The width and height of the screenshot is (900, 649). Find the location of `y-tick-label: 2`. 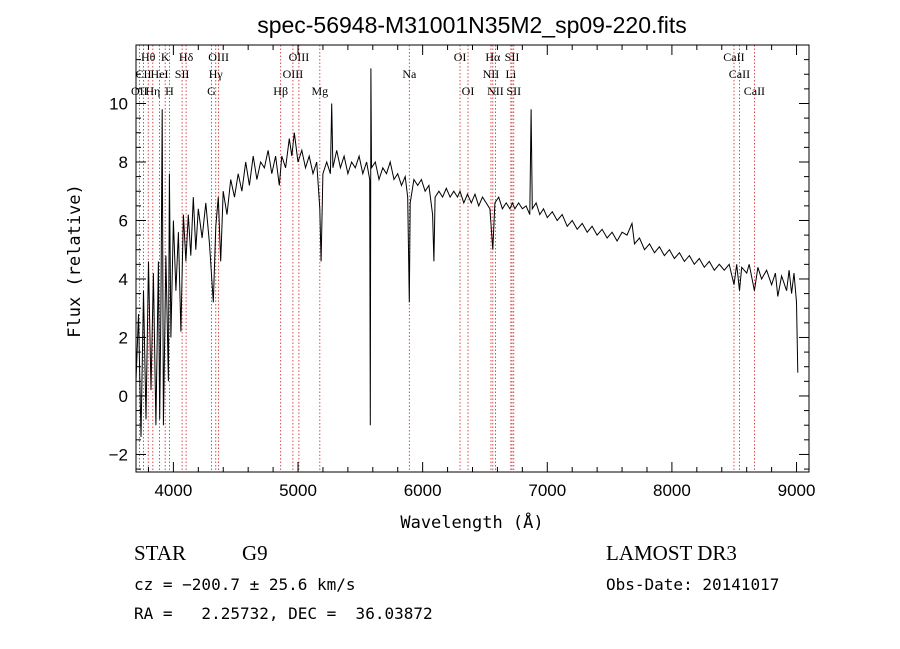

y-tick-label: 2 is located at coordinates (123, 337).